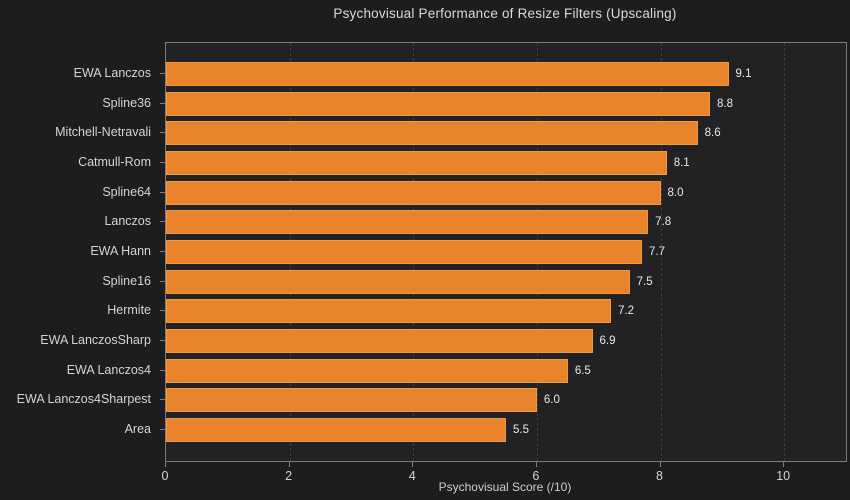 The width and height of the screenshot is (850, 500). Describe the element at coordinates (551, 400) in the screenshot. I see `bar-value-label: 6.0` at that location.